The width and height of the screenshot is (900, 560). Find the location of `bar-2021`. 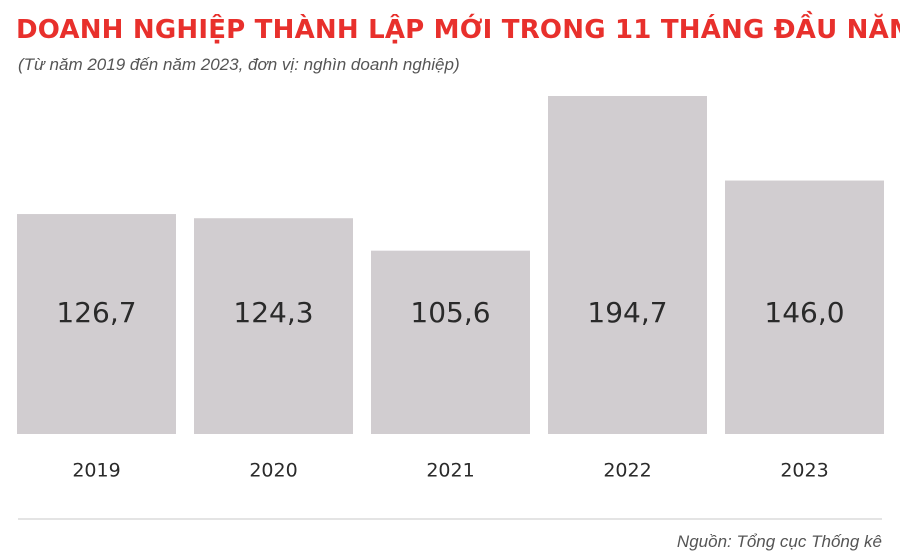

bar-2021 is located at coordinates (450, 342).